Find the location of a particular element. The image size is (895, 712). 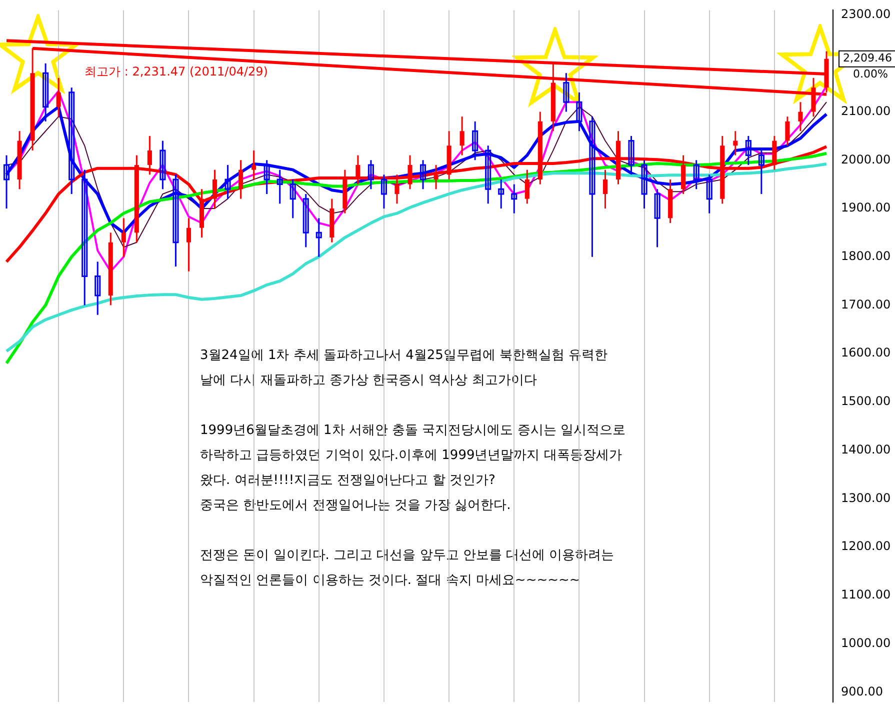

y-tick-label: 1600.00 is located at coordinates (866, 353).